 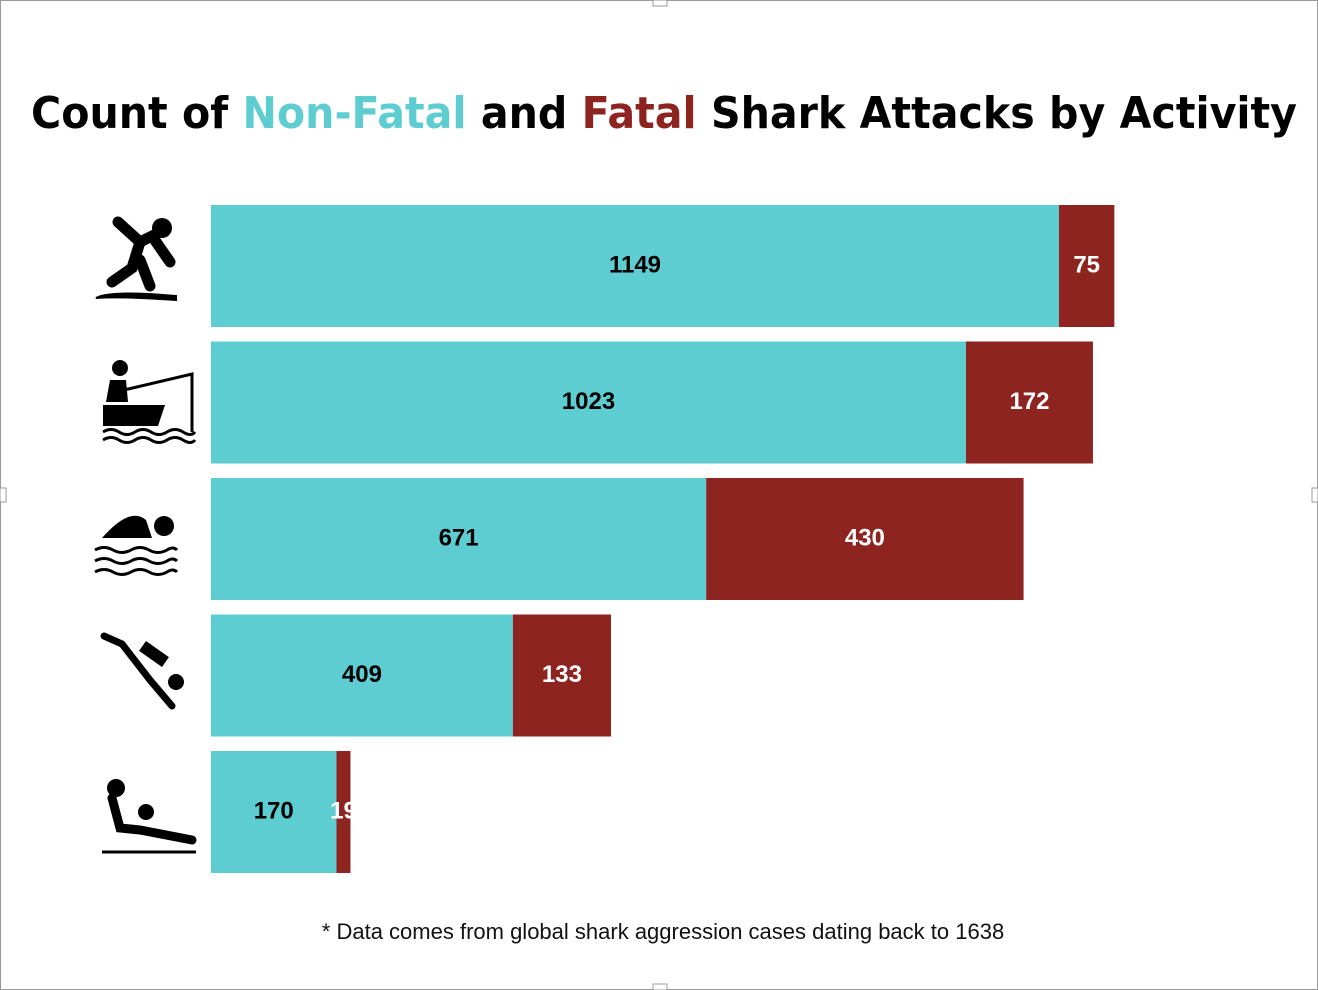 What do you see at coordinates (639, 113) in the screenshot?
I see `title-series: Fatal` at bounding box center [639, 113].